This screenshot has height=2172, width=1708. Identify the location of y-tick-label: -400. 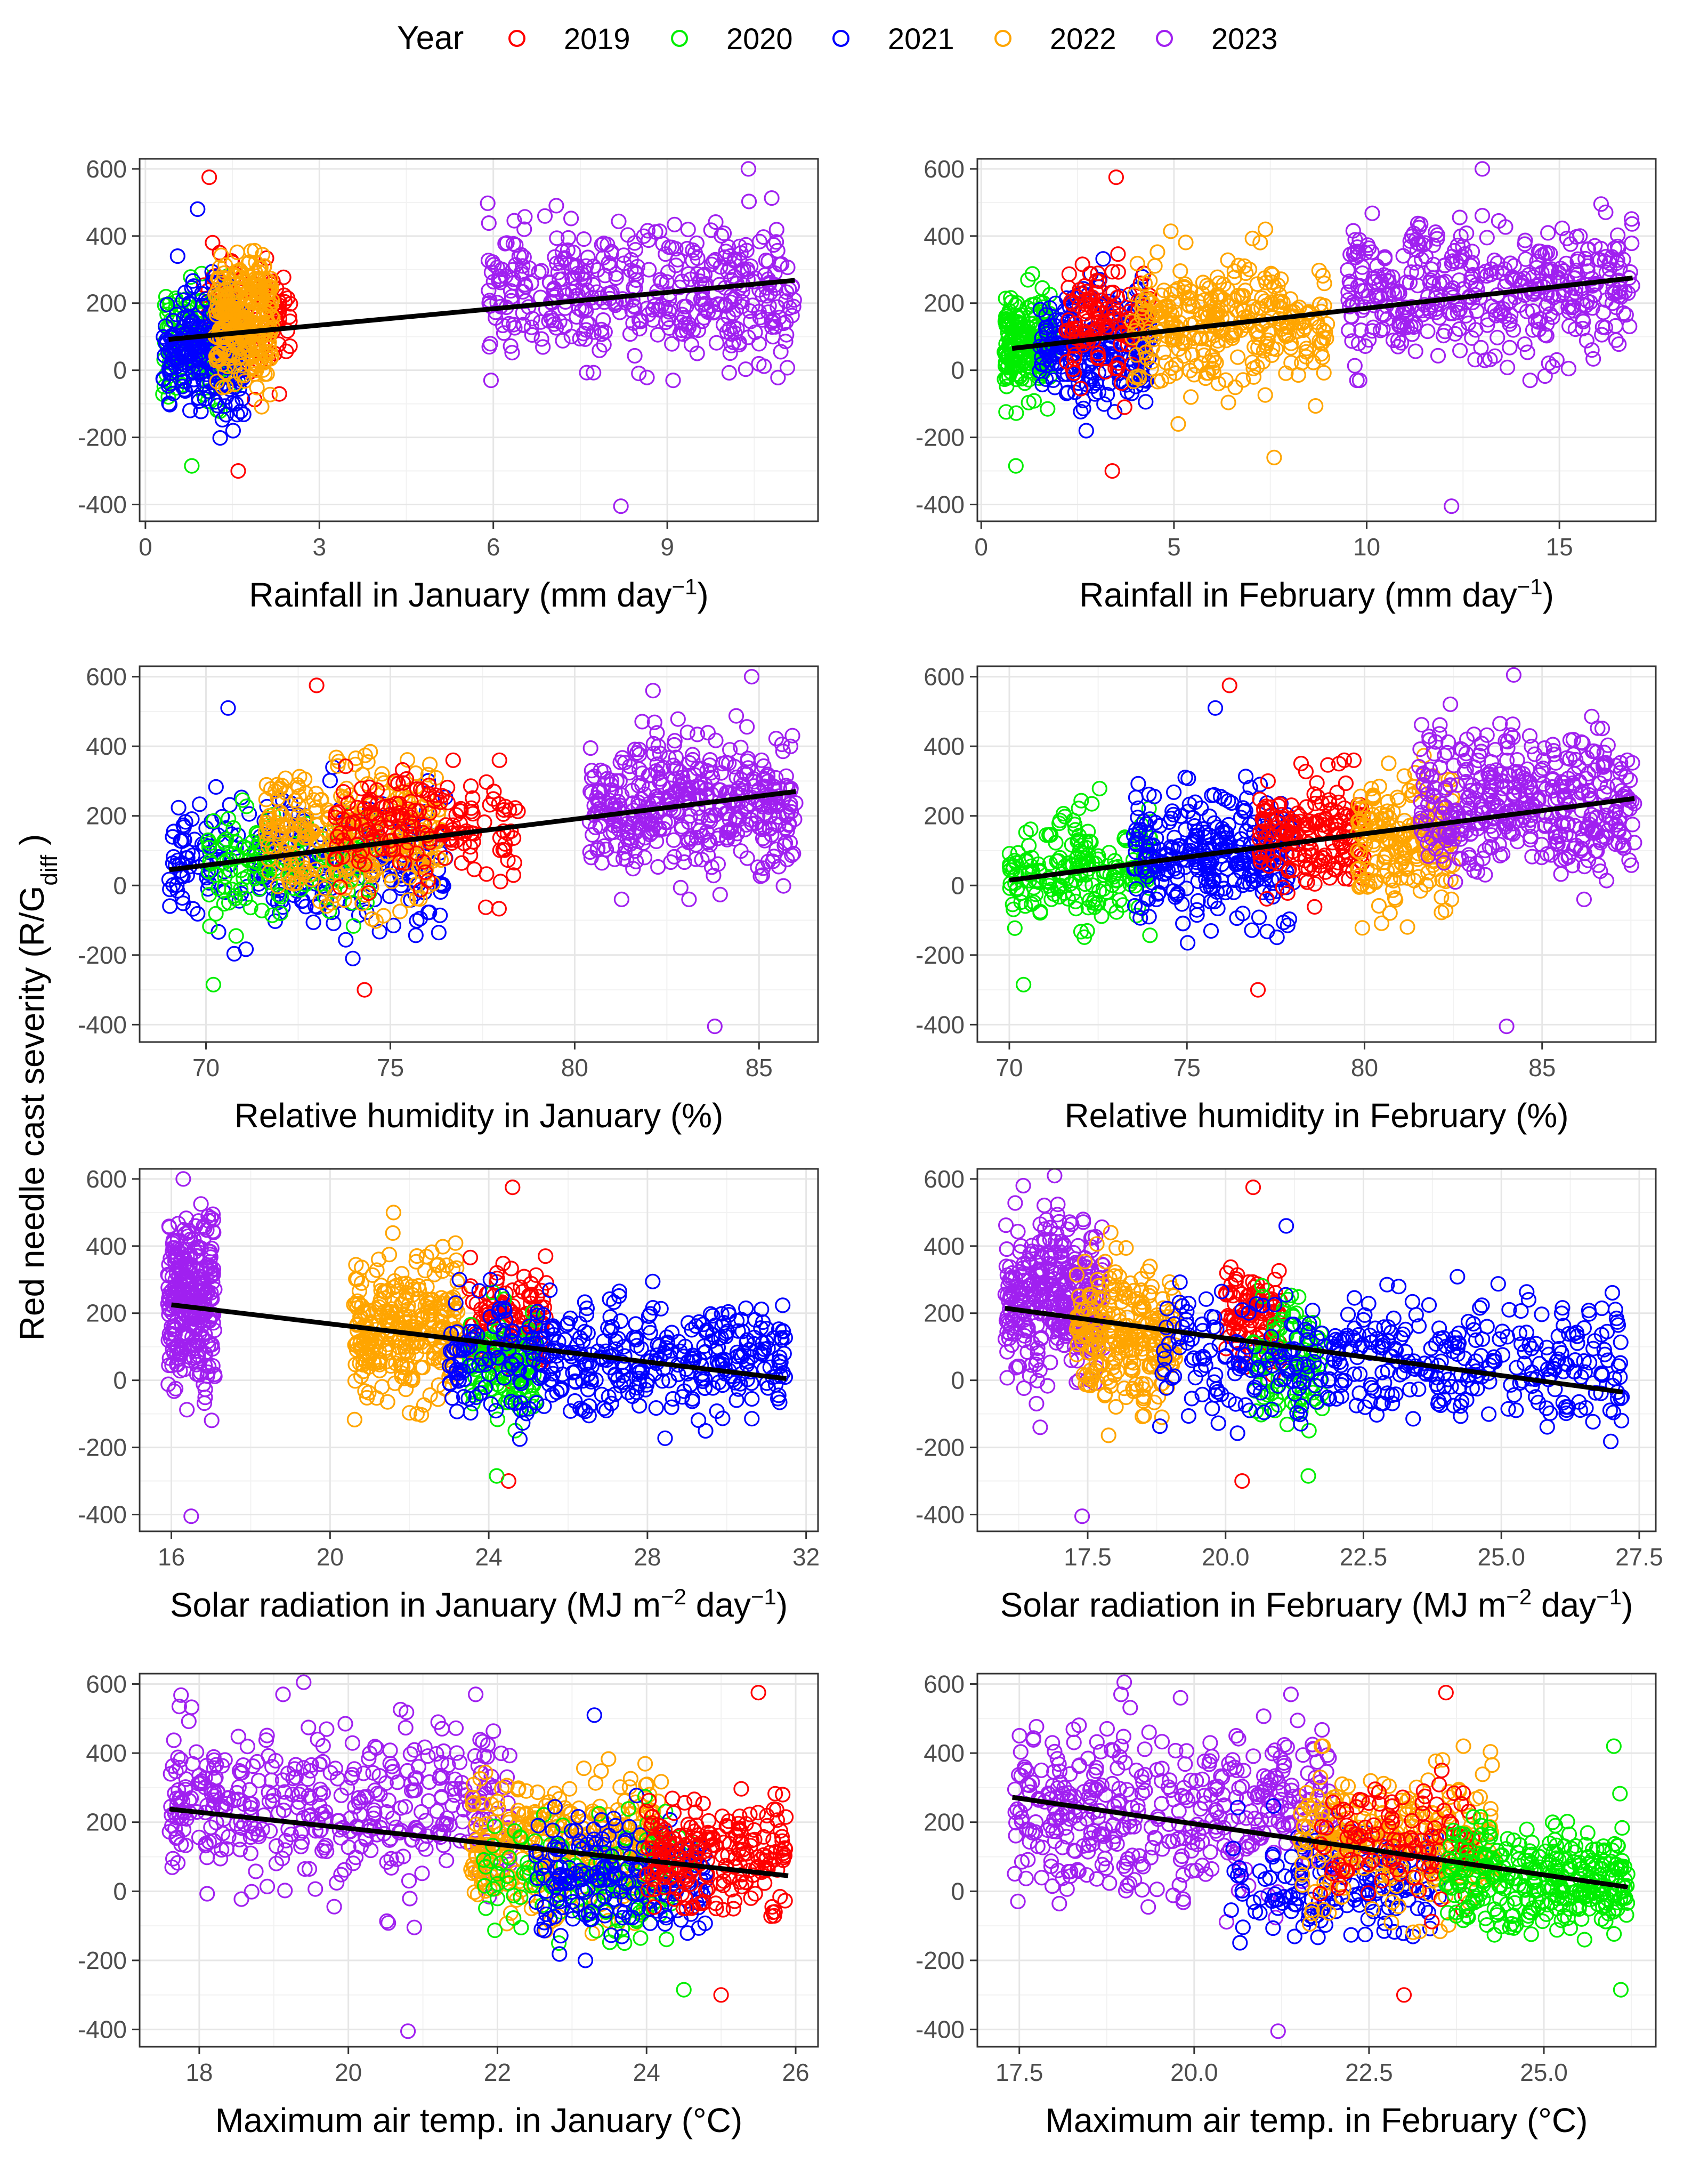
(940, 505).